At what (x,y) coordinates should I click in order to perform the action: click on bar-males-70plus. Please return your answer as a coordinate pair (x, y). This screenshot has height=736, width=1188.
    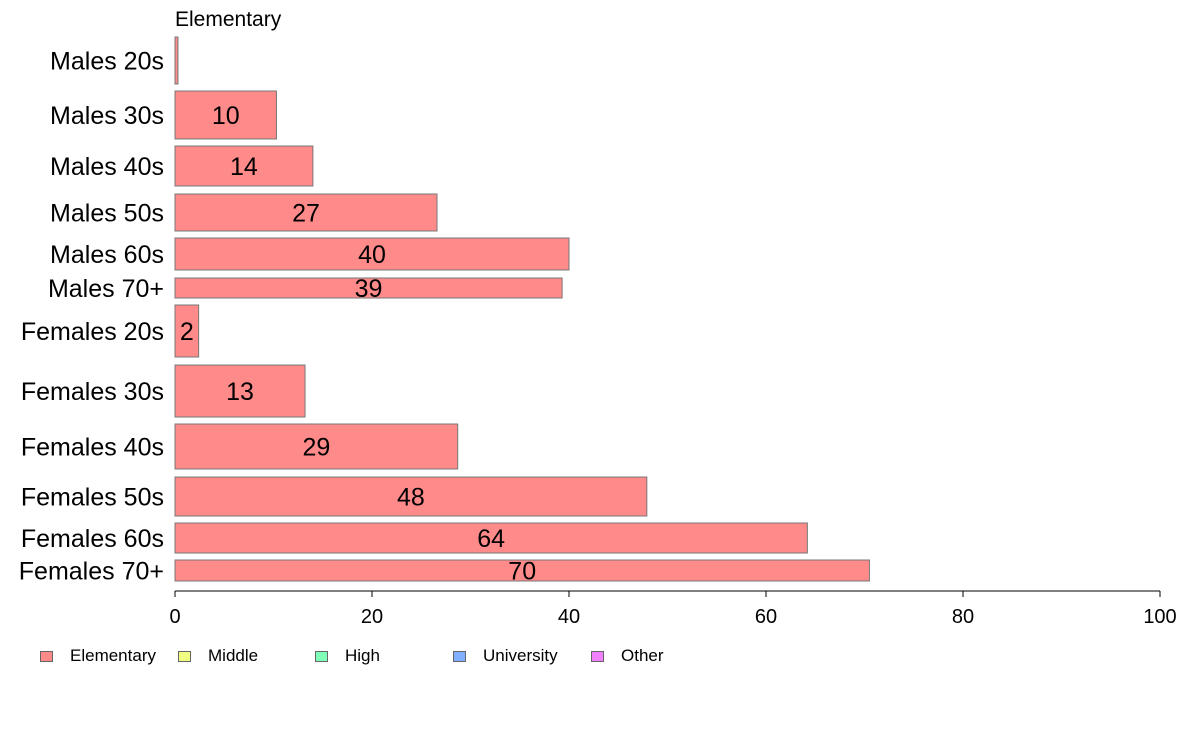
    Looking at the image, I should click on (368, 288).